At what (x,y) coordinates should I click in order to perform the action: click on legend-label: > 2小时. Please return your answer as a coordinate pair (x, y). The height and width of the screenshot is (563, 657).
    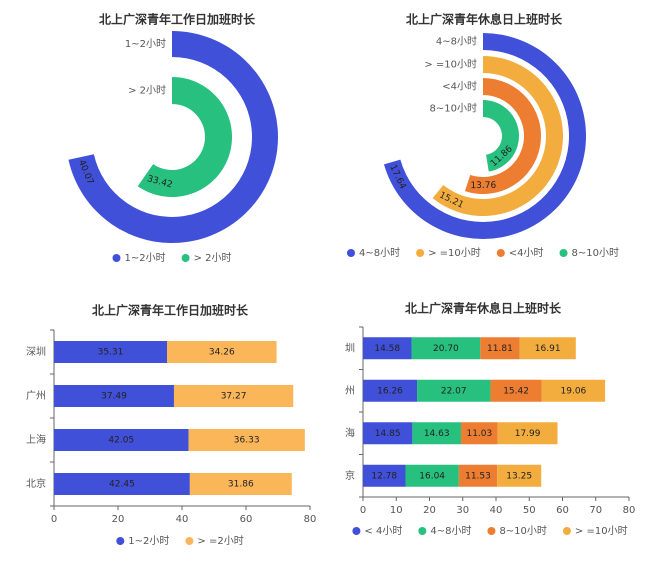
    Looking at the image, I should click on (213, 258).